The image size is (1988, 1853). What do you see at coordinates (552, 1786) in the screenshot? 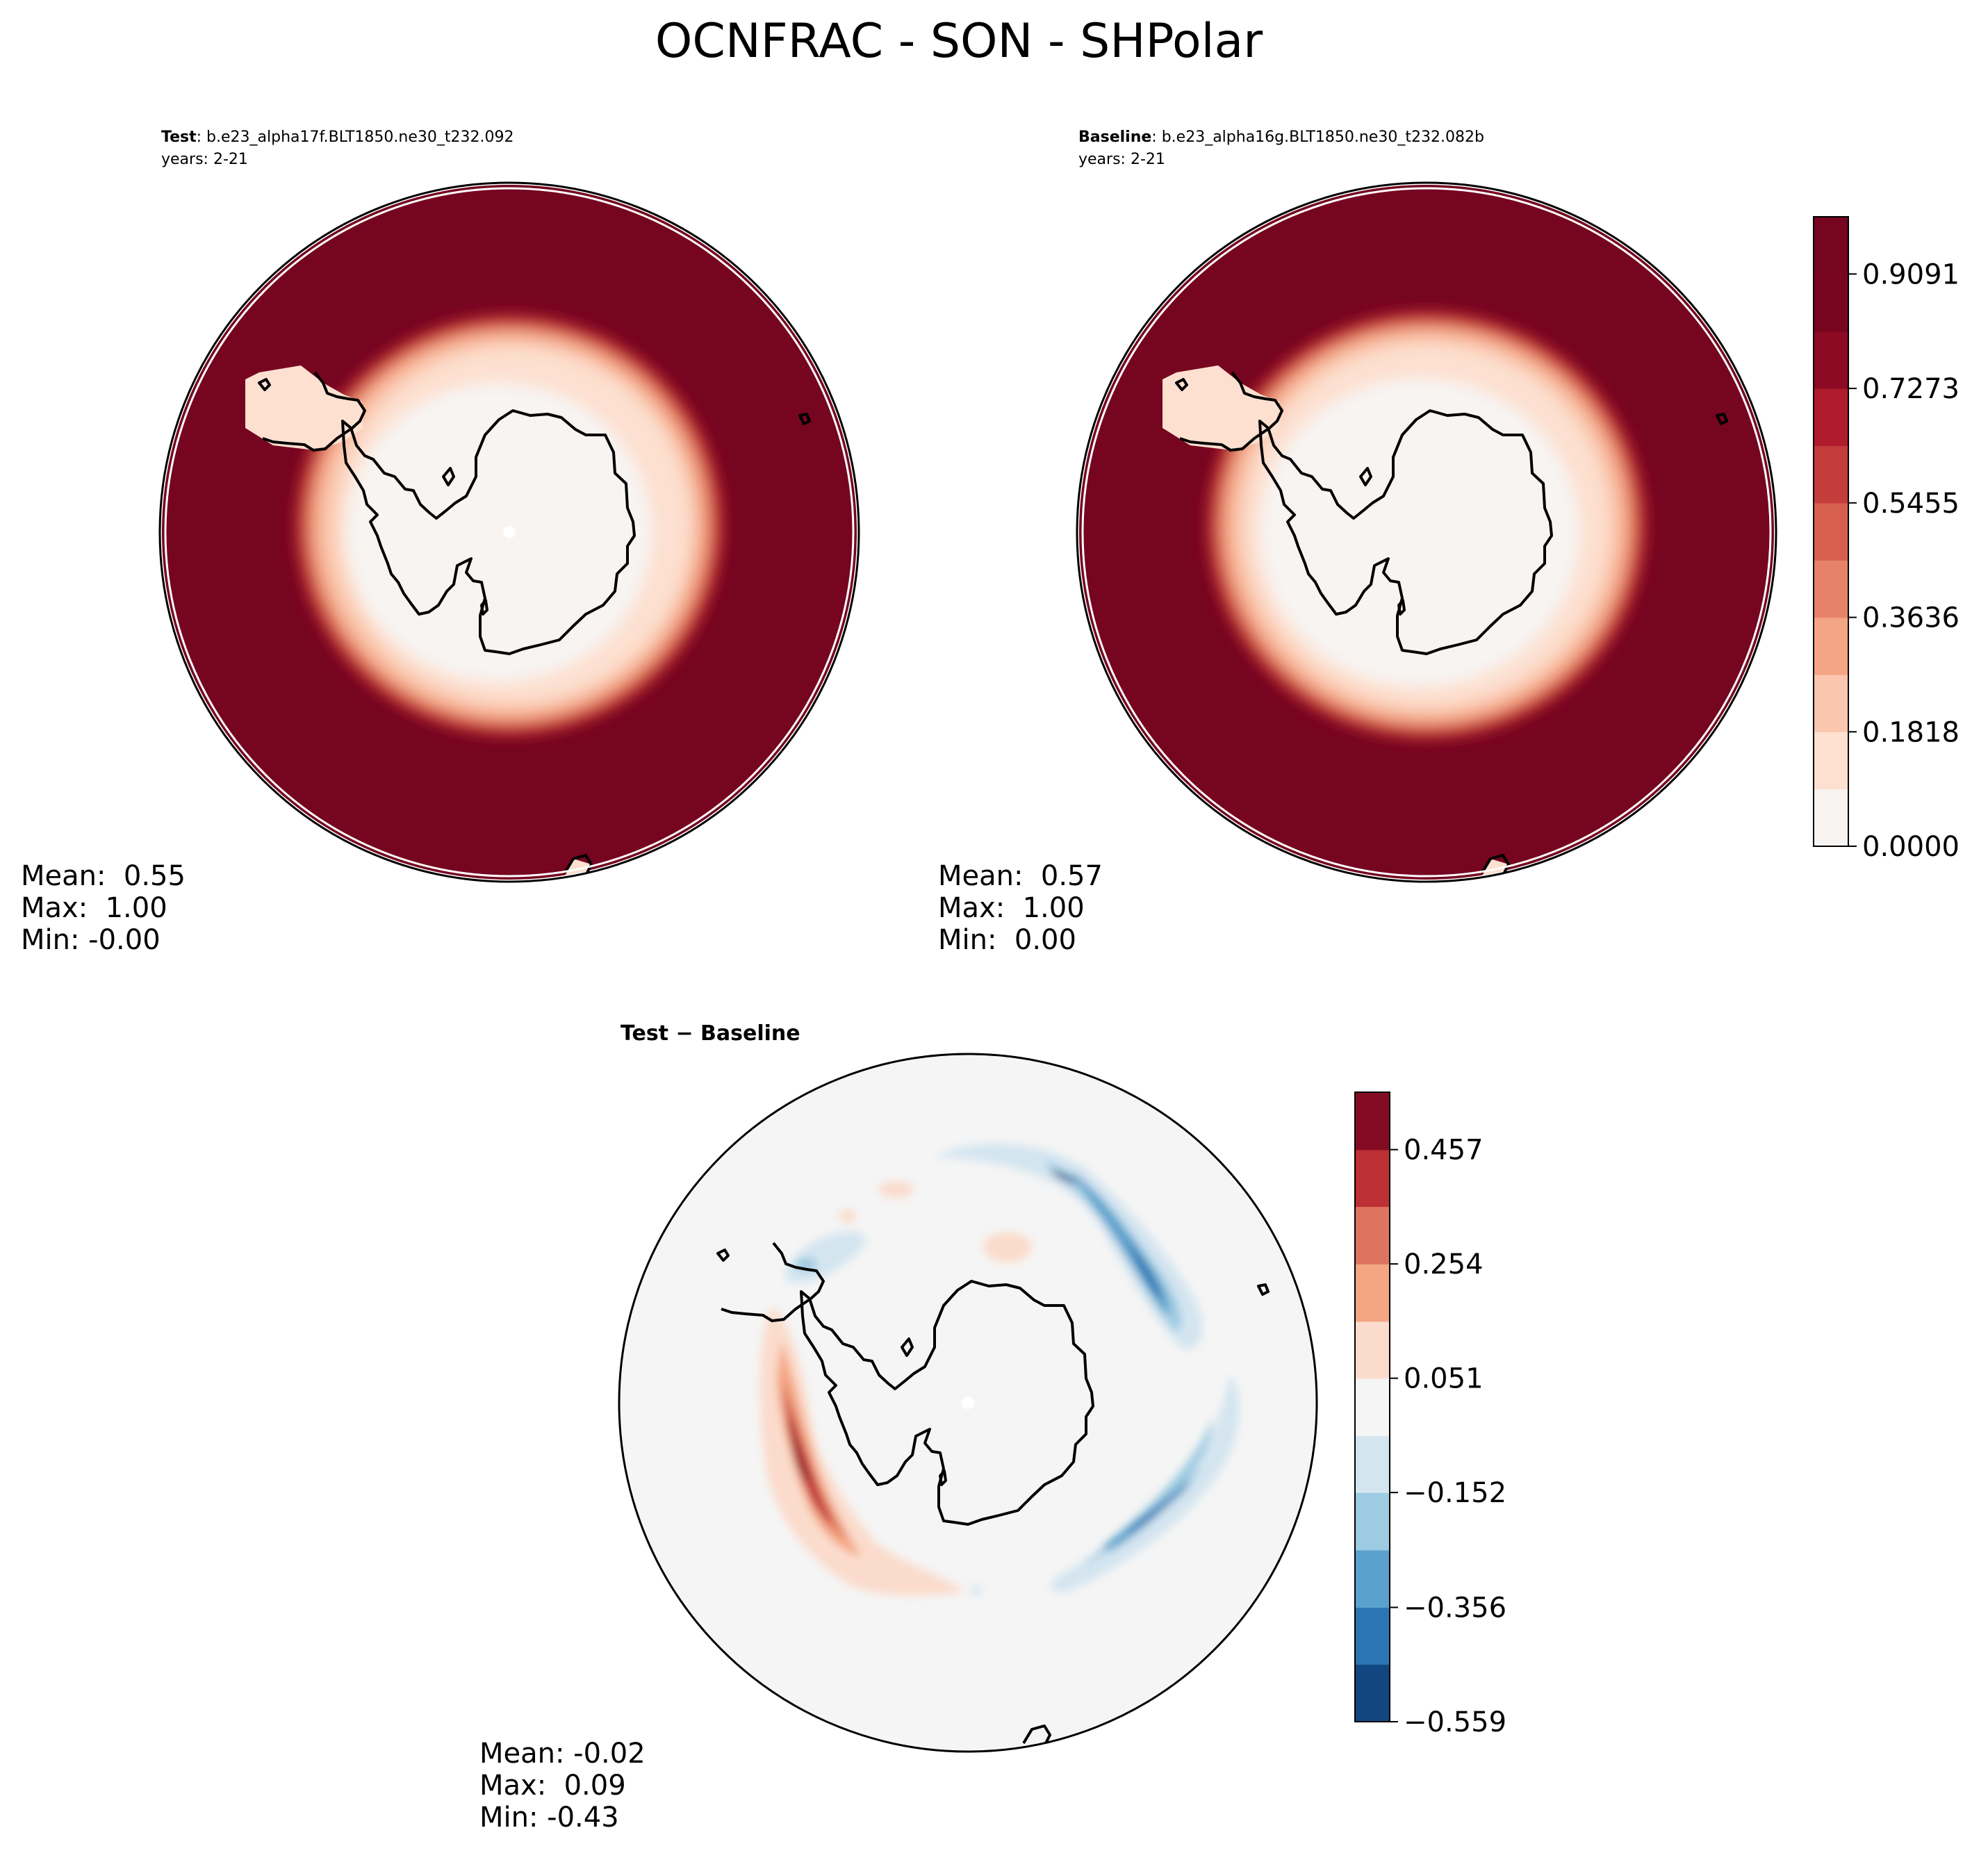
I see `difference-max: Max: 0.09` at bounding box center [552, 1786].